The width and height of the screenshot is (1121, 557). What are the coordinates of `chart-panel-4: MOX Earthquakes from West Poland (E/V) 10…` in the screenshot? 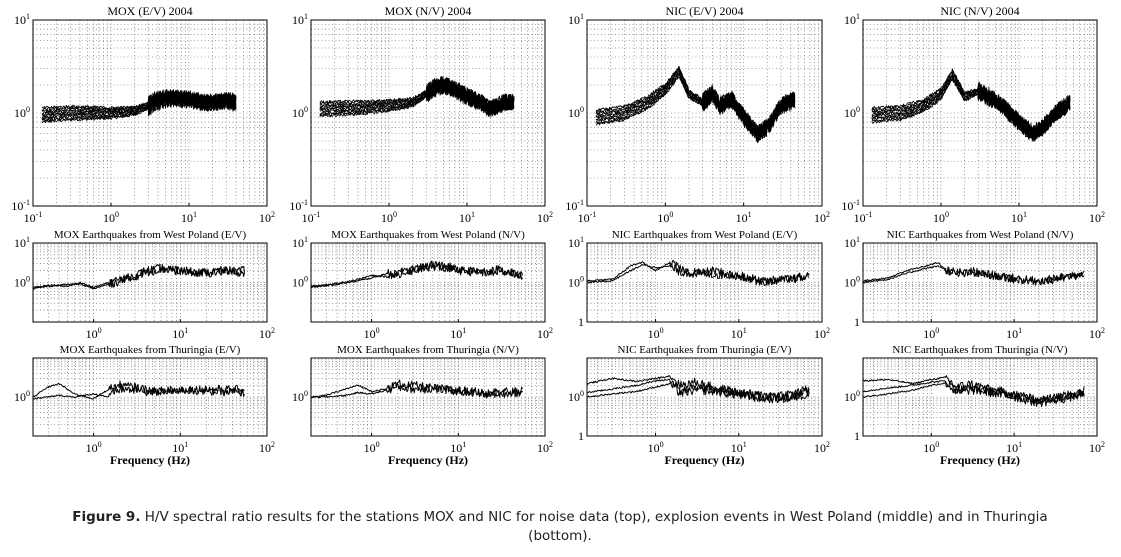 It's located at (144, 285).